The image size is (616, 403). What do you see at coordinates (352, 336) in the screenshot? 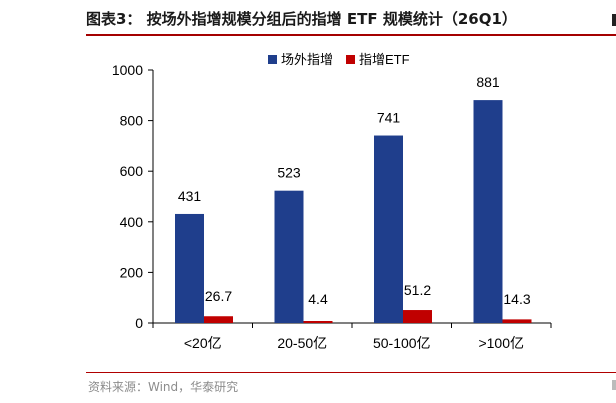
I see `x-axis: <20亿 20-50亿 50-100亿 >100亿` at bounding box center [352, 336].